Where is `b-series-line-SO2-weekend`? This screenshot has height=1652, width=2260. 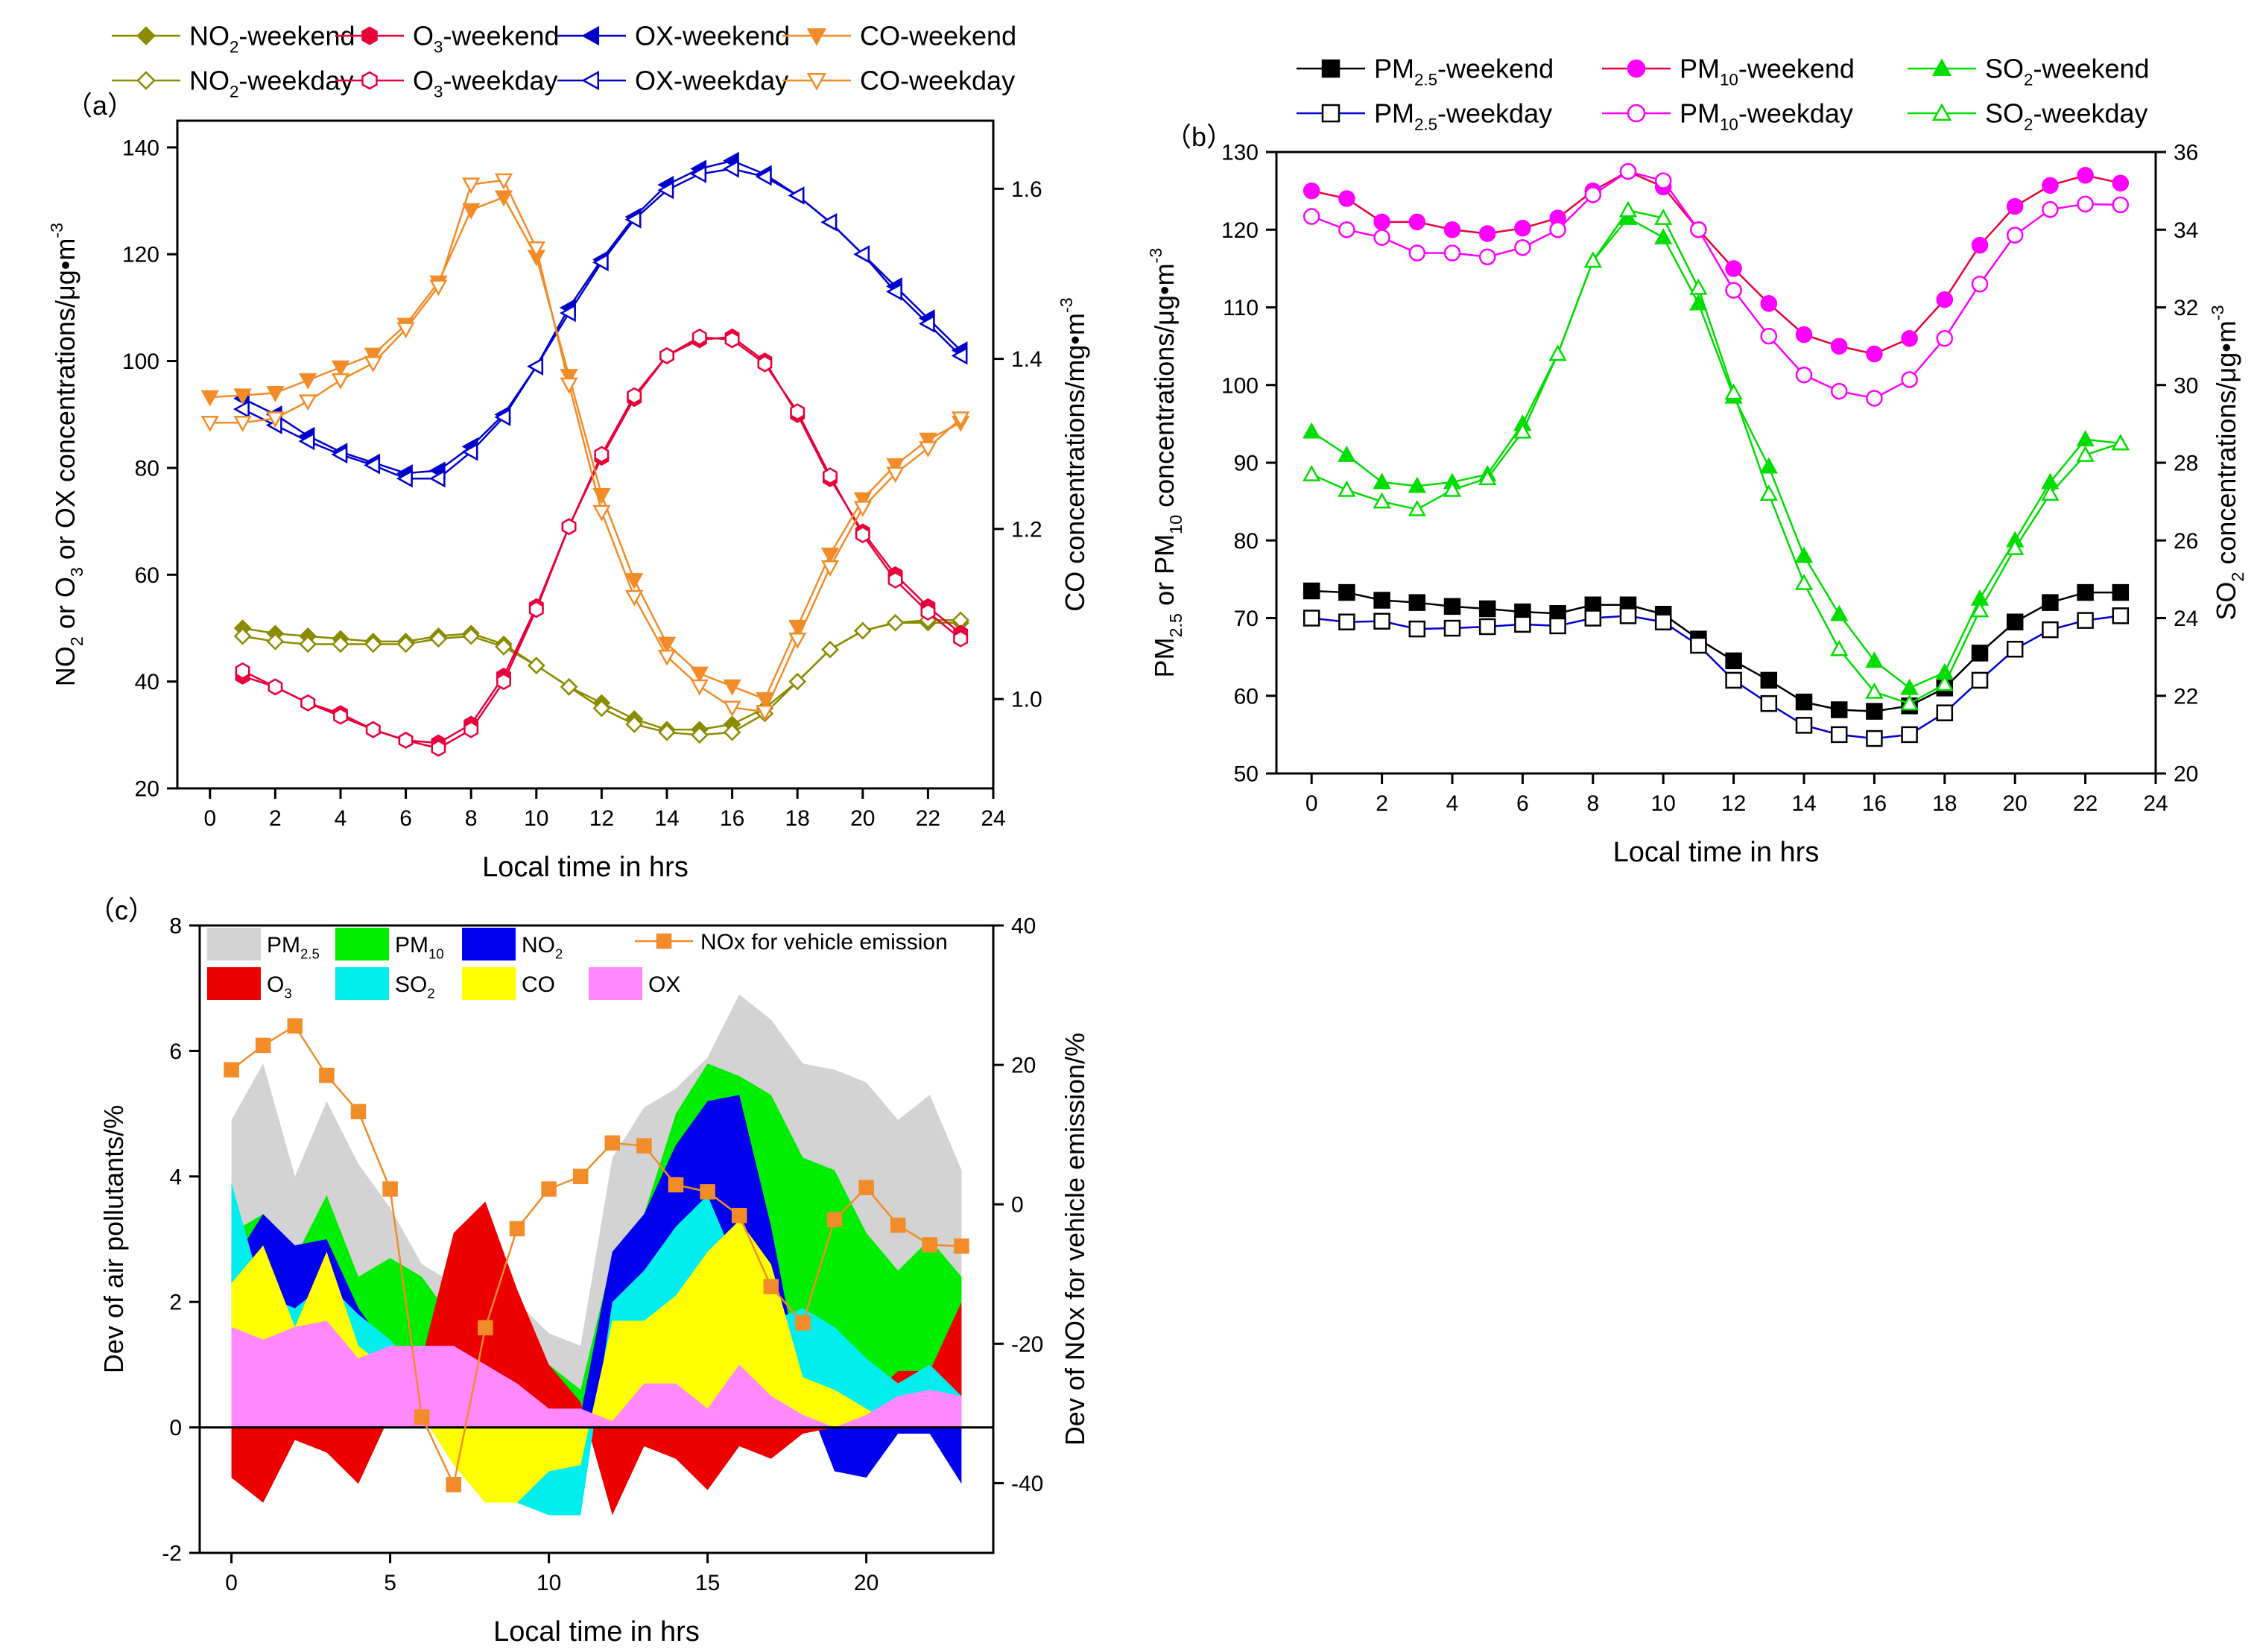 b-series-line-SO2-weekend is located at coordinates (1716, 453).